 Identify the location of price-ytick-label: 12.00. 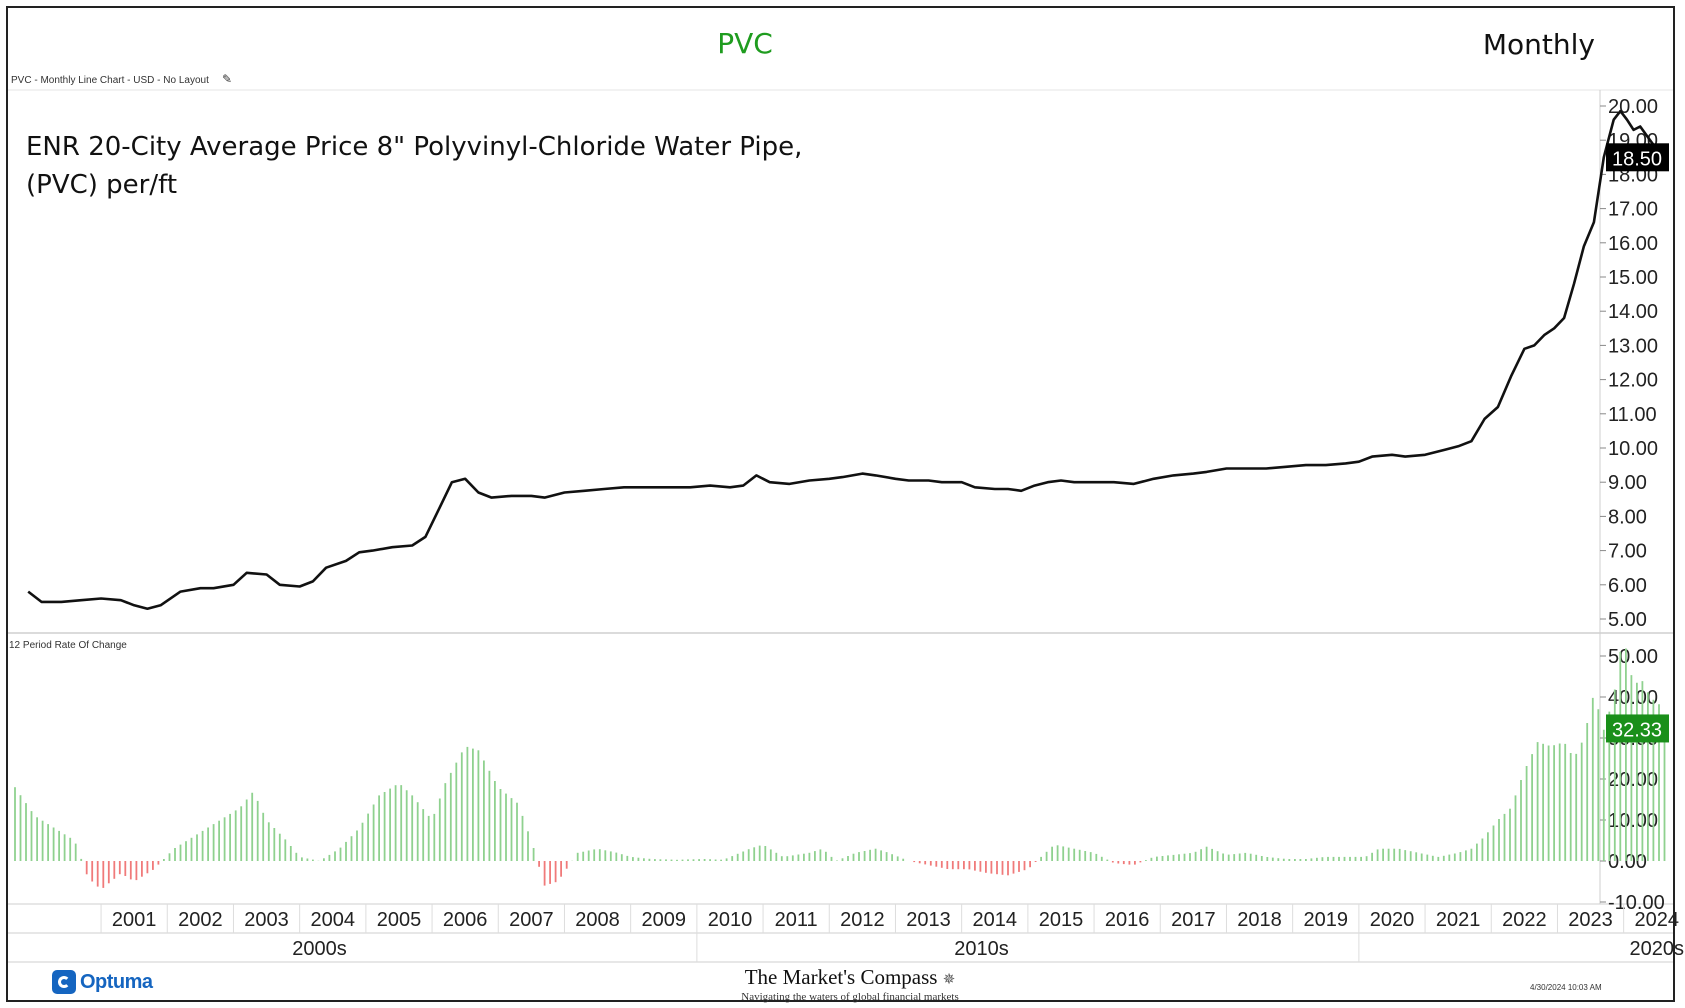
(1633, 381).